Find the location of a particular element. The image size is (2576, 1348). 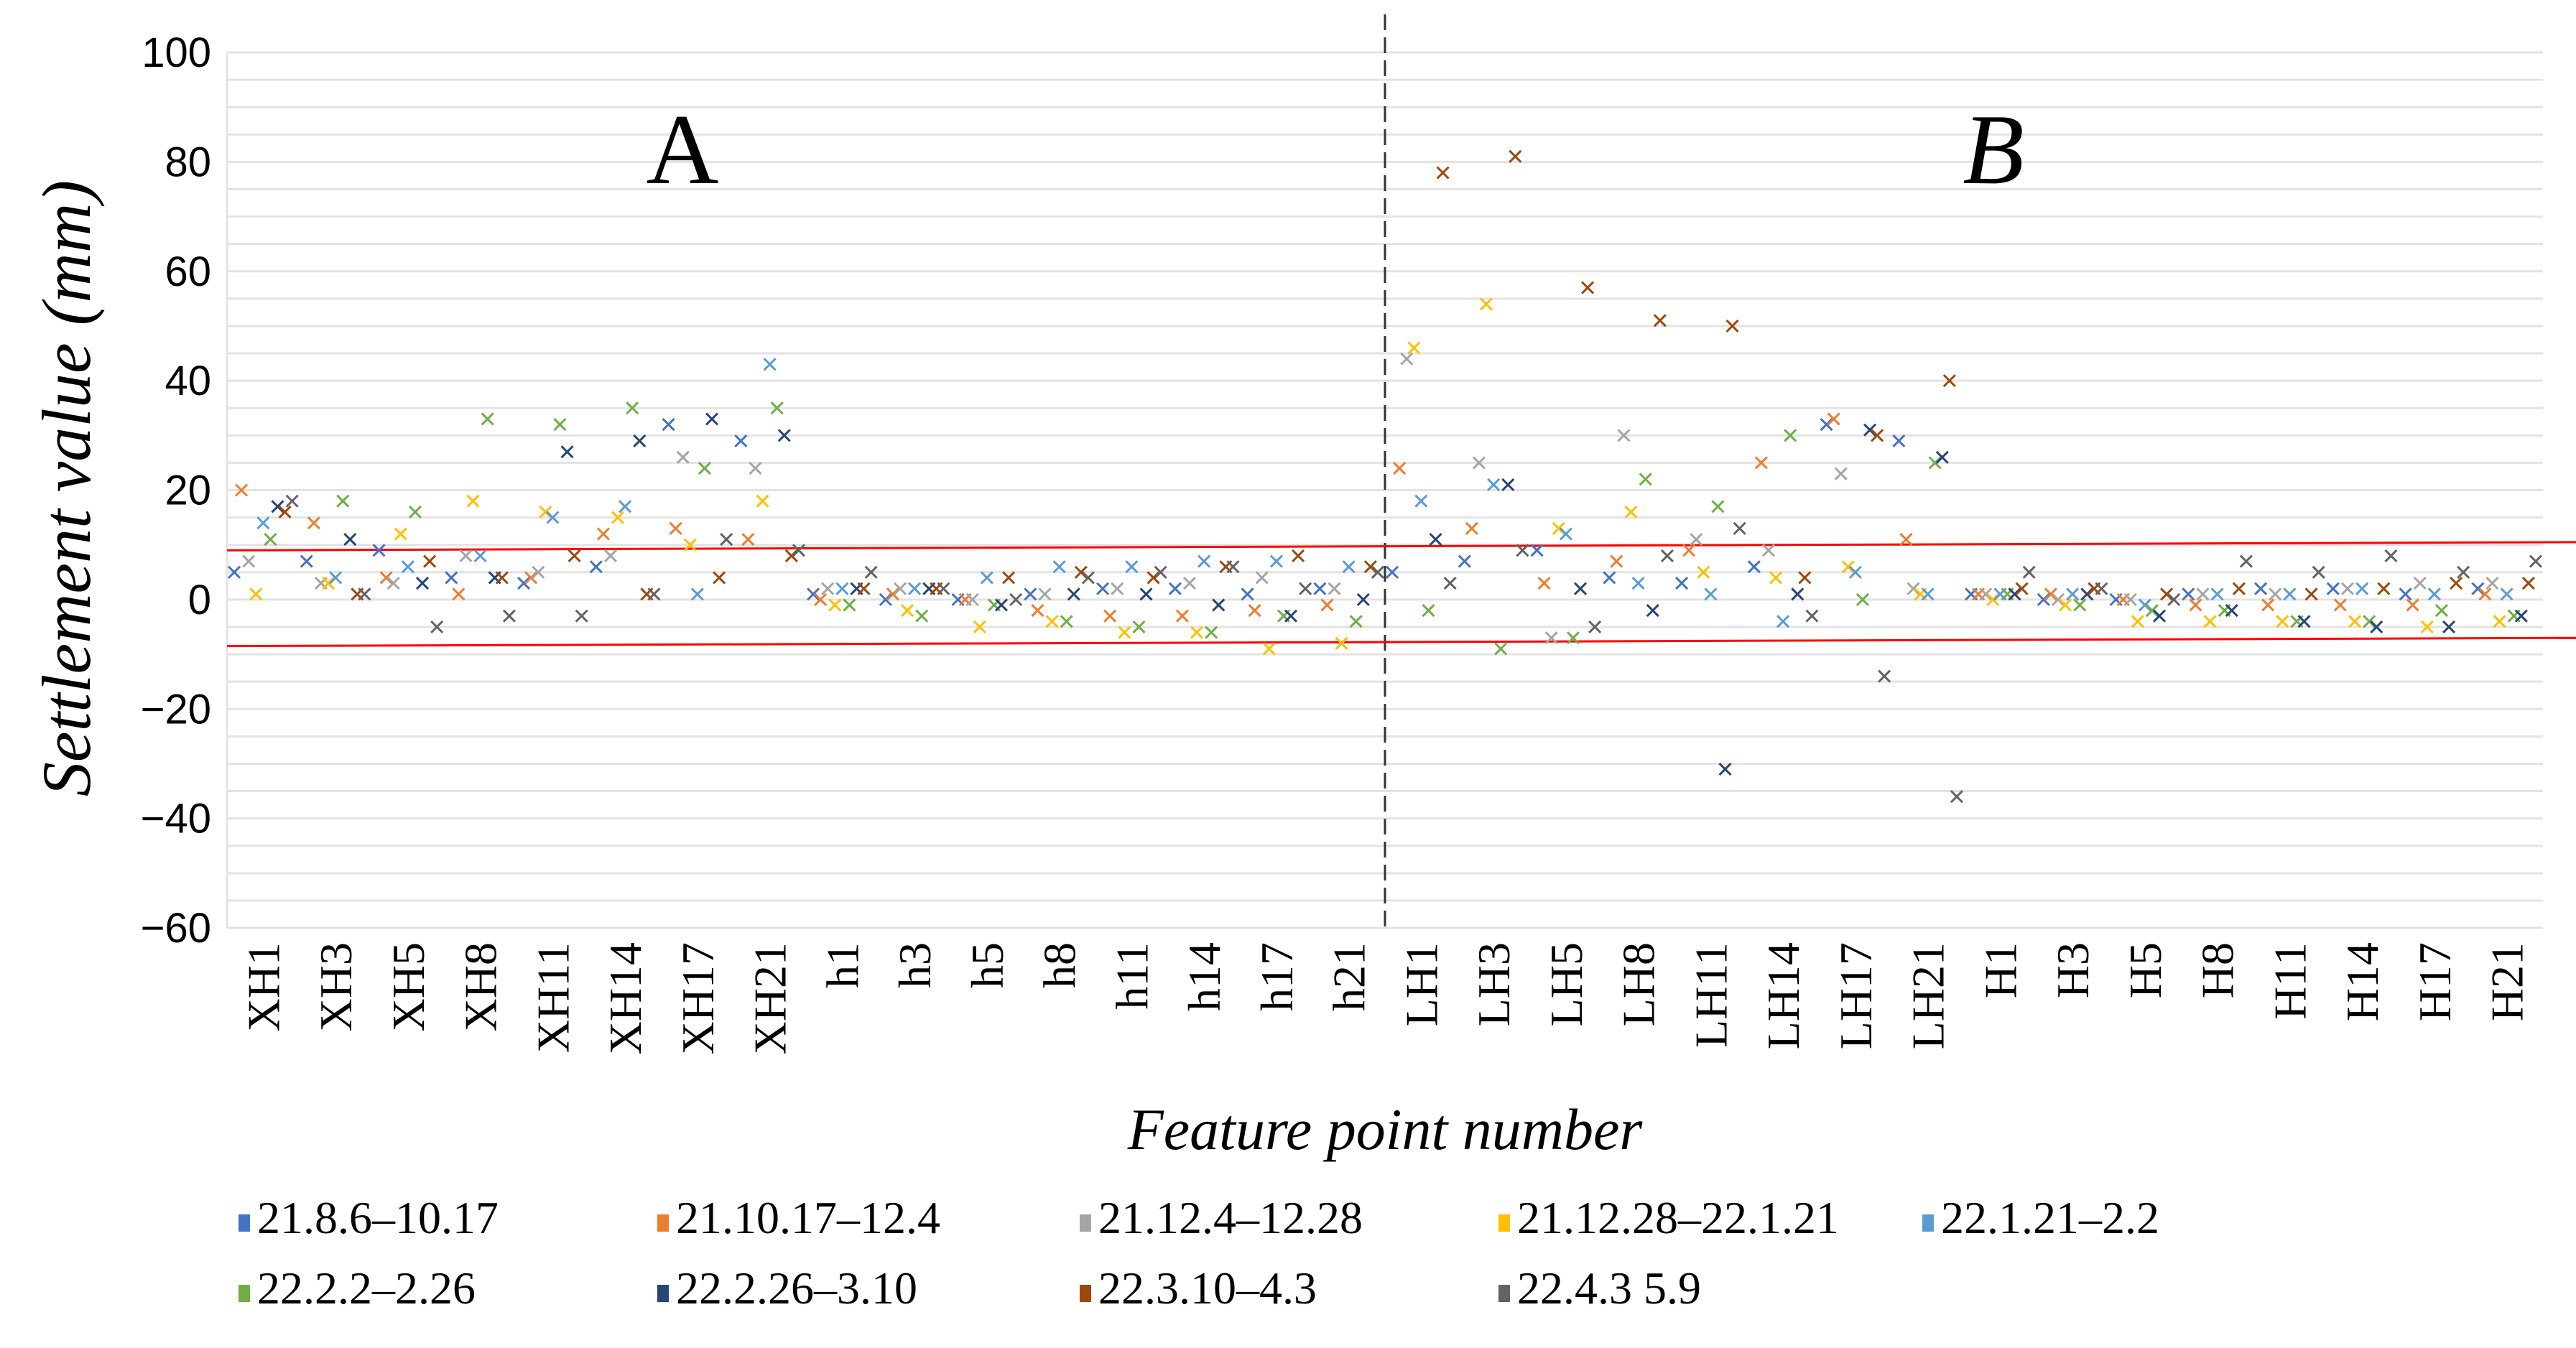

x-category-label: h14 is located at coordinates (1204, 976).